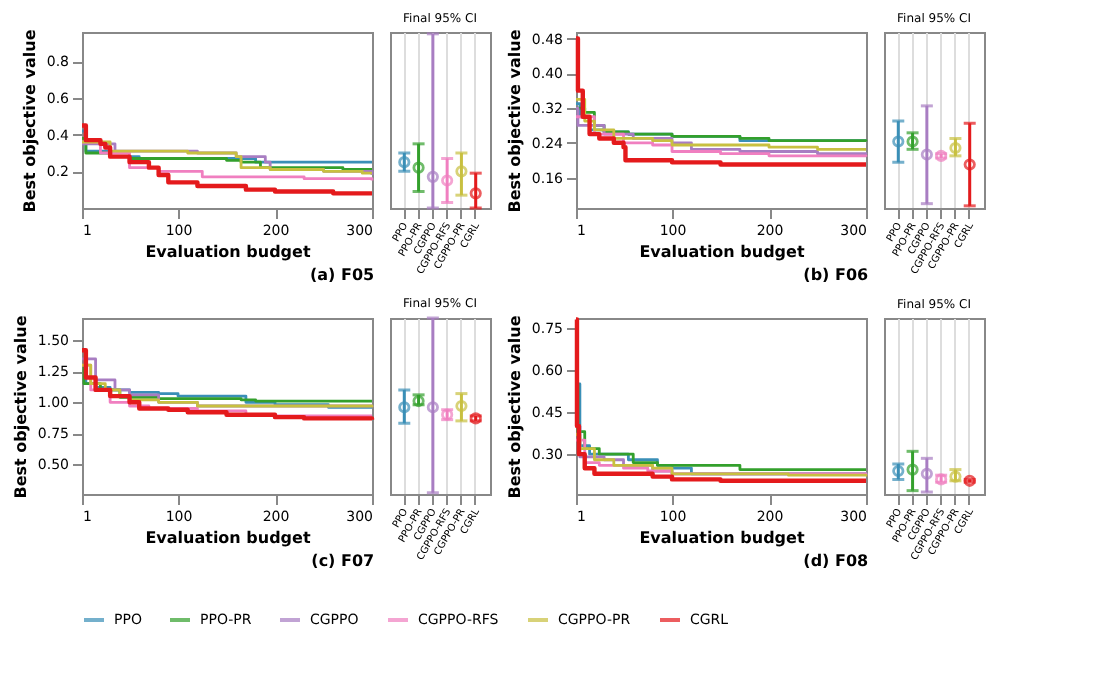 The width and height of the screenshot is (1100, 700). What do you see at coordinates (836, 275) in the screenshot?
I see `text: (b) F06` at bounding box center [836, 275].